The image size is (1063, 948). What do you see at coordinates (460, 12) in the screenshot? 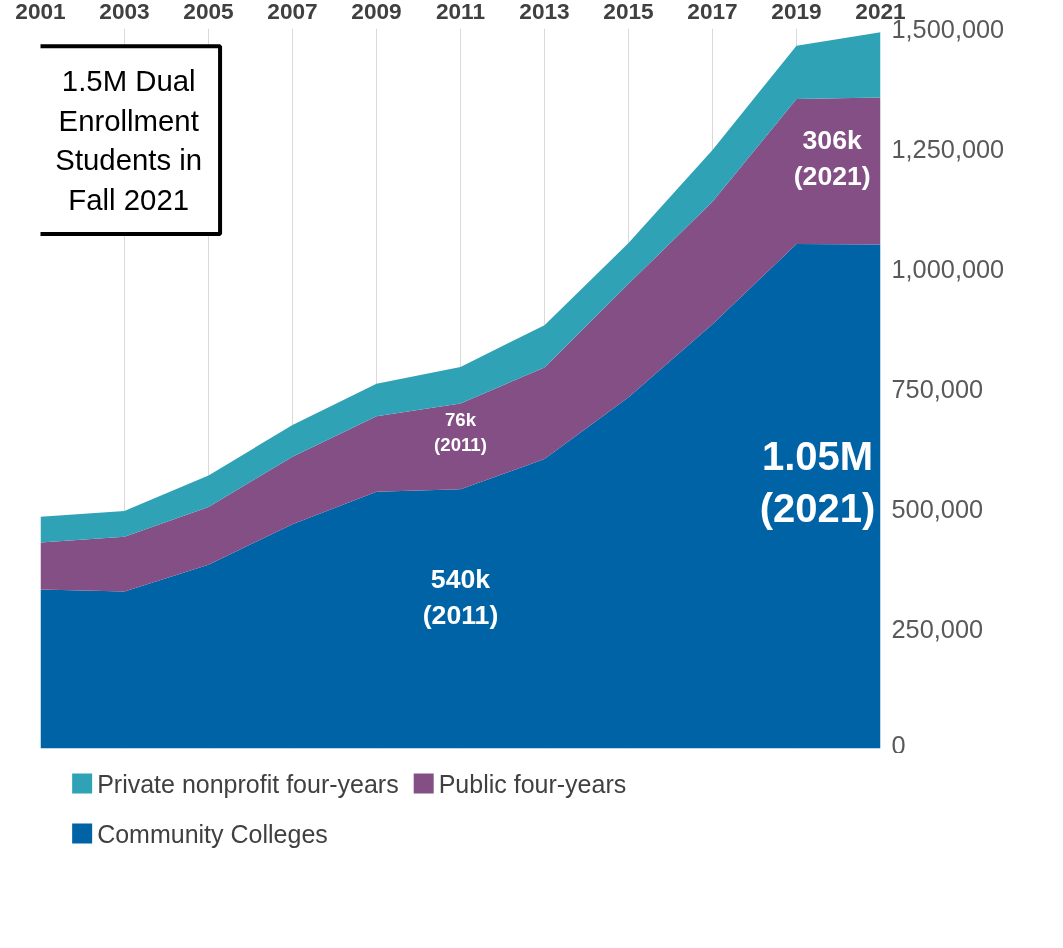
I see `x-tick-label: 2011` at bounding box center [460, 12].